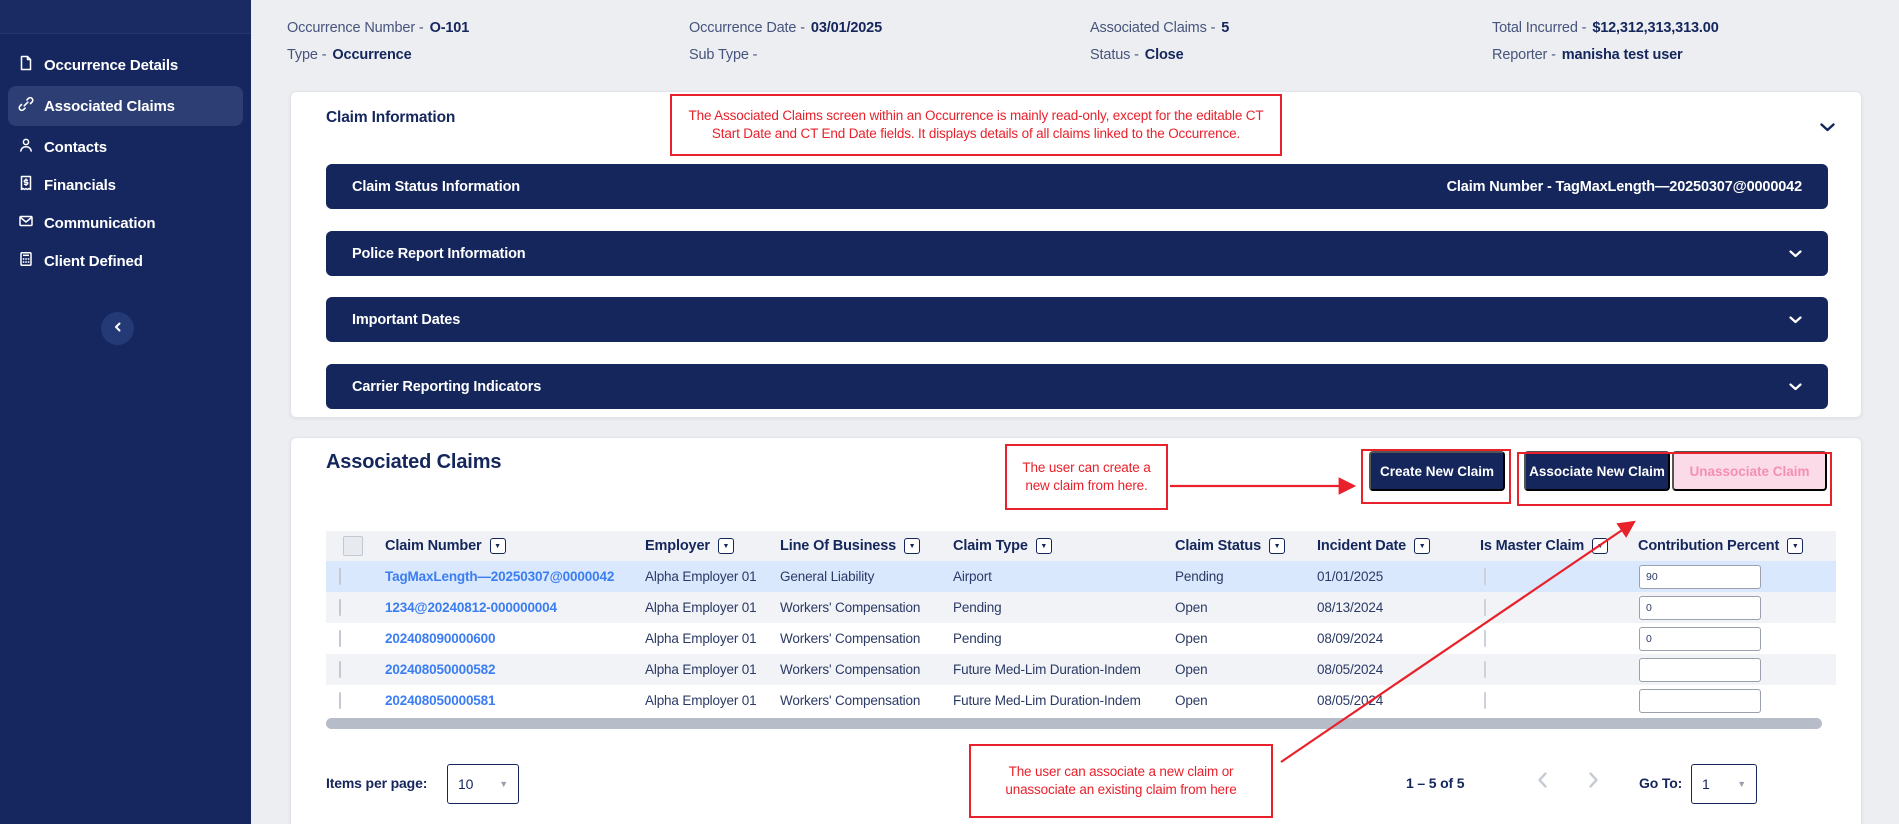  What do you see at coordinates (827, 576) in the screenshot?
I see `line-of-business-cell: General Liability` at bounding box center [827, 576].